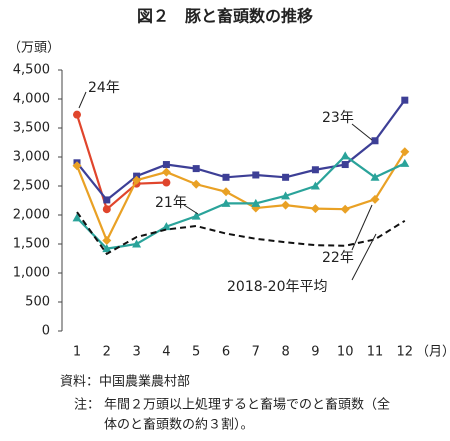 This screenshot has width=450, height=441. I want to click on x-tick-label: 1, so click(77, 352).